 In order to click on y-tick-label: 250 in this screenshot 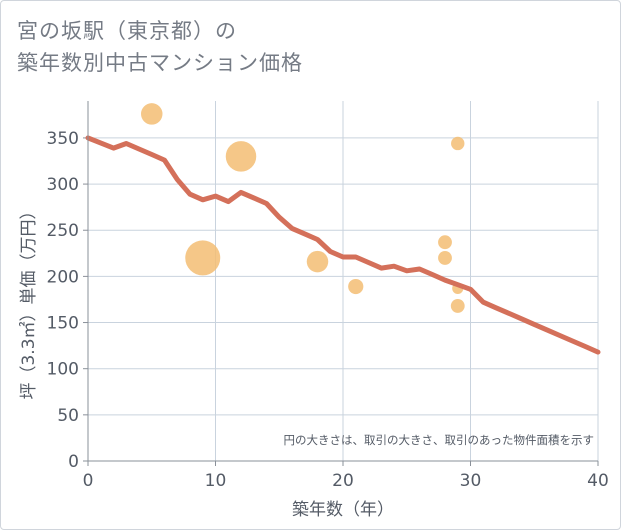, I will do `click(63, 231)`.